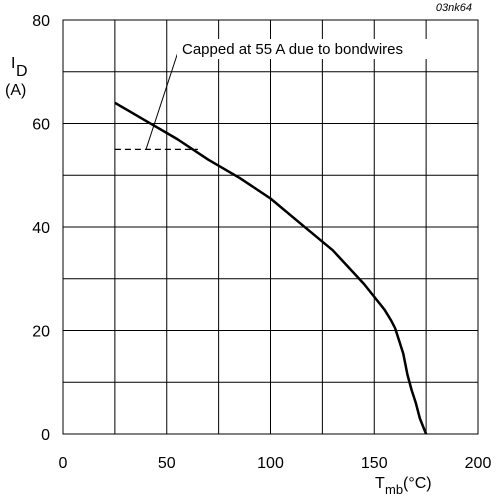 This screenshot has width=501, height=501. What do you see at coordinates (13, 63) in the screenshot?
I see `y-axis-symbol: I` at bounding box center [13, 63].